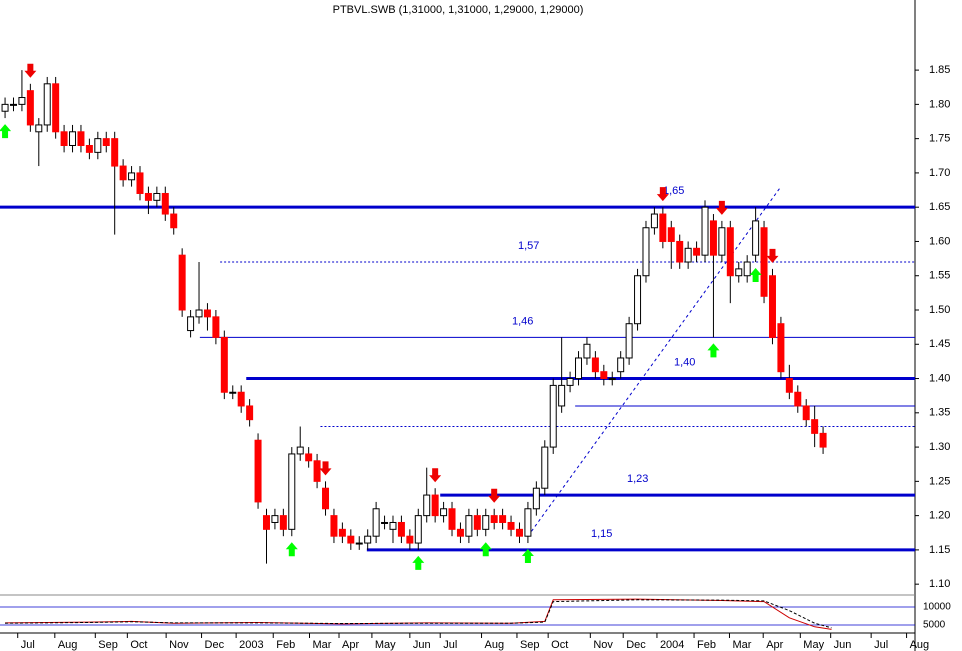 The width and height of the screenshot is (962, 651). I want to click on x-tick-label: Mar, so click(741, 645).